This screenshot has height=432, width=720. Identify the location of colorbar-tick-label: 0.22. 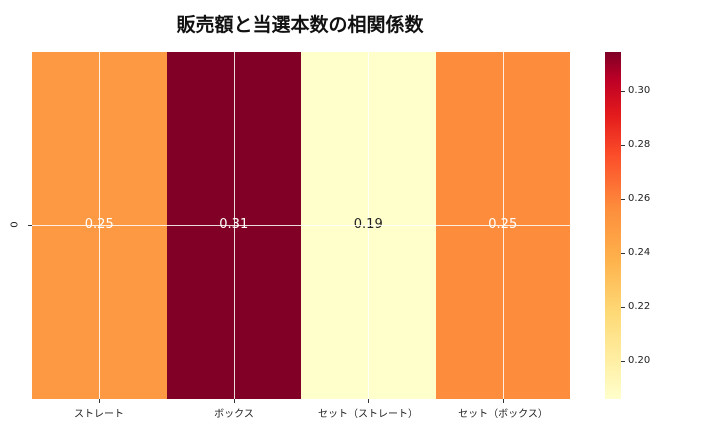
(639, 306).